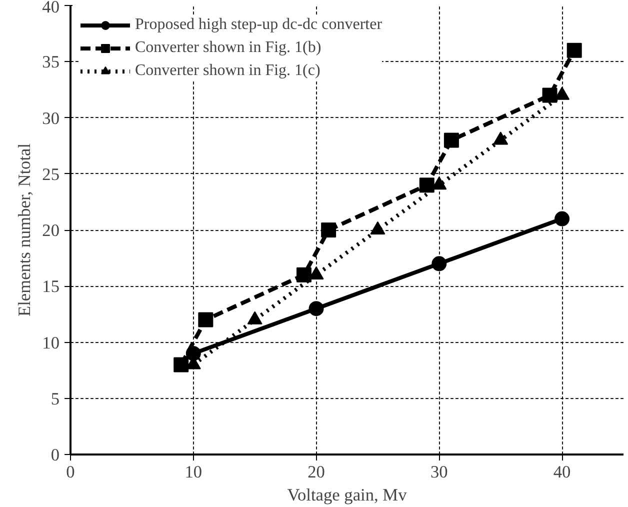  What do you see at coordinates (347, 495) in the screenshot?
I see `x-axis-title: Voltage gain, Mv` at bounding box center [347, 495].